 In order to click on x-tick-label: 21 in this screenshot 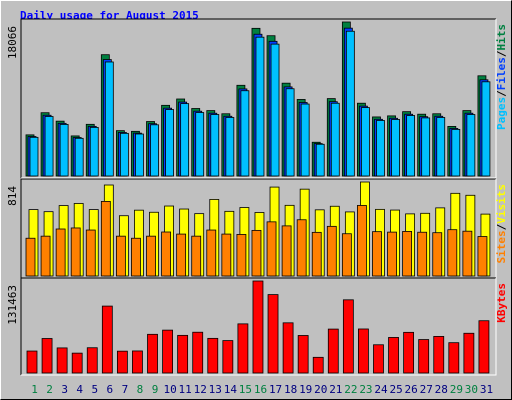, I will do `click(335, 389)`.